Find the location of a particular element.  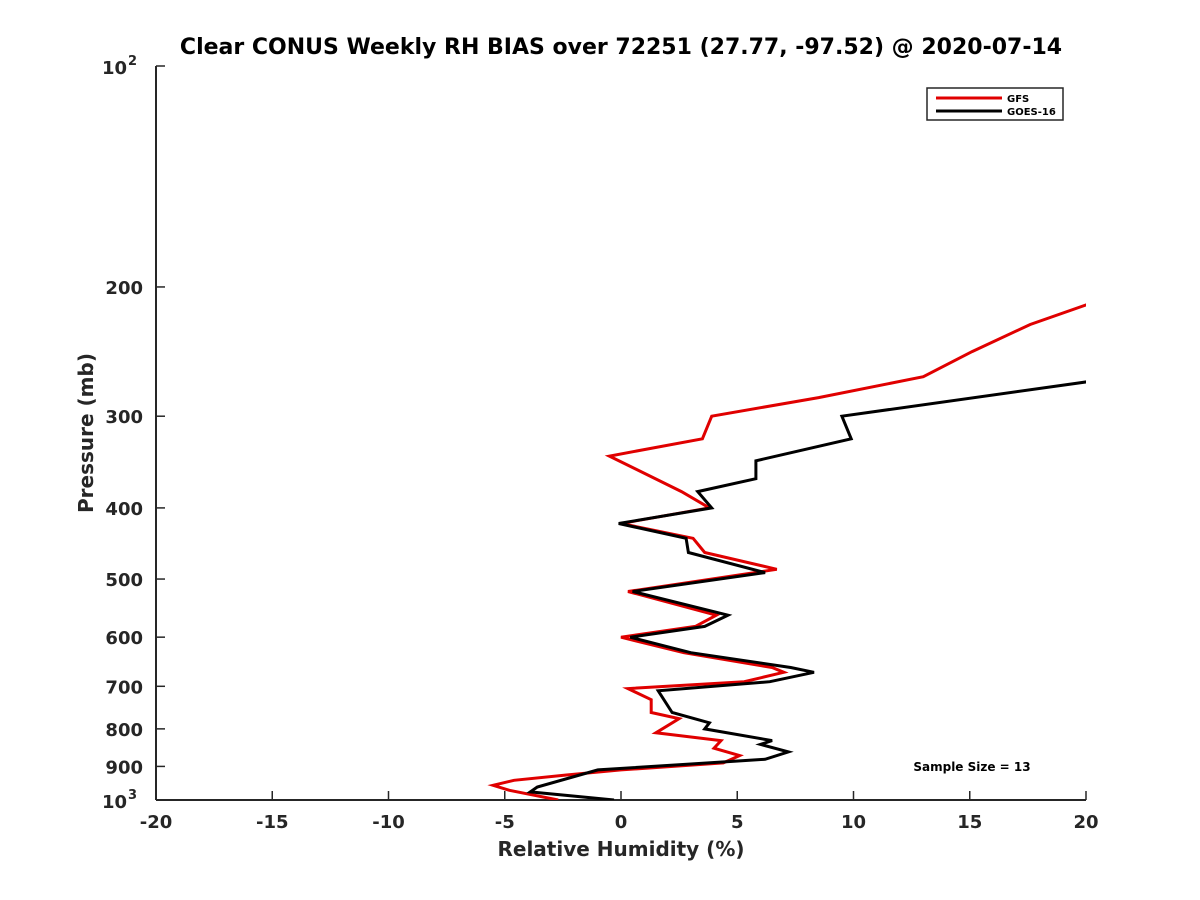

y-tick-label: 900 is located at coordinates (124, 767).